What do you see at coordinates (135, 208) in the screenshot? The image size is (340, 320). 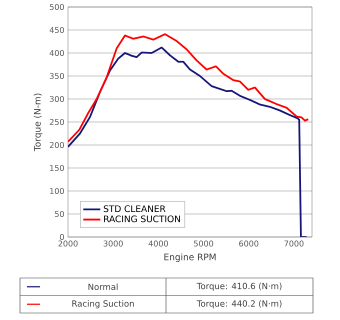 I see `legend-label: STD CLEANER` at bounding box center [135, 208].